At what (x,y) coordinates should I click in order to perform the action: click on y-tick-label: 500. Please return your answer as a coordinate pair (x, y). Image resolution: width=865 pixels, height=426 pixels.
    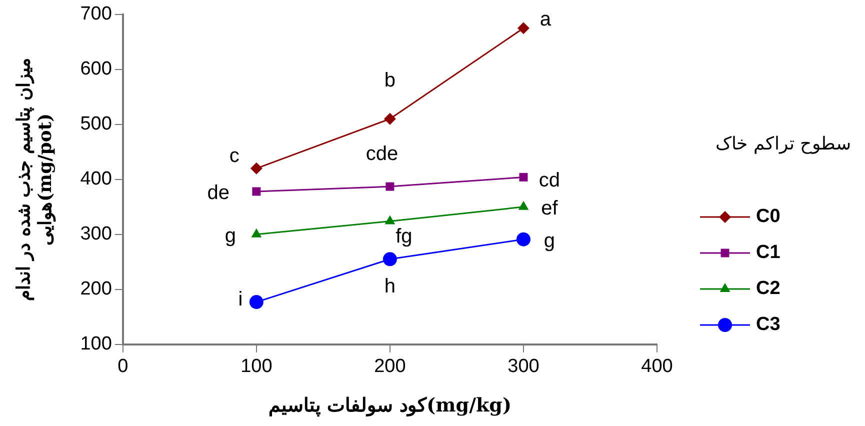
    Looking at the image, I should click on (96, 124).